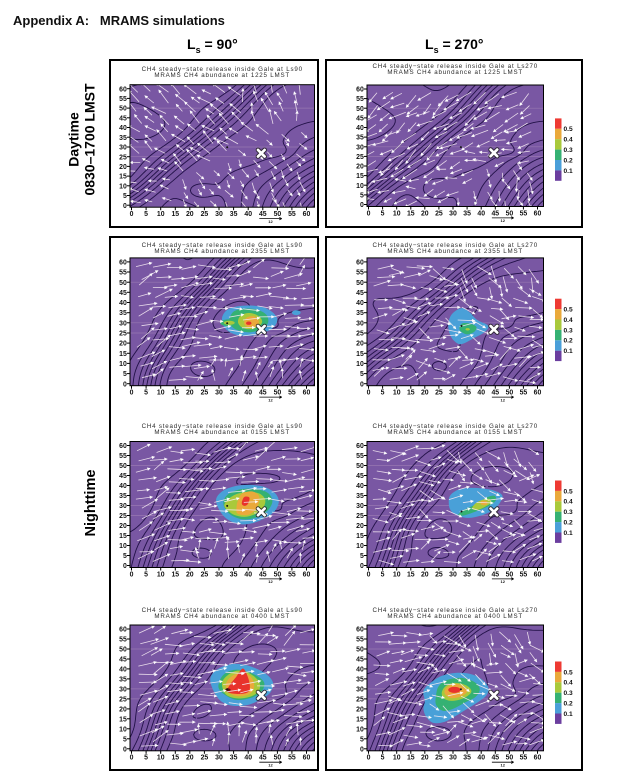 Image resolution: width=622 pixels, height=778 pixels. Describe the element at coordinates (222, 432) in the screenshot. I see `svg-text:MRAMS CH4 abundance at 0155 LM: MRAMS CH4 abundance at 0155 LMST` at that location.